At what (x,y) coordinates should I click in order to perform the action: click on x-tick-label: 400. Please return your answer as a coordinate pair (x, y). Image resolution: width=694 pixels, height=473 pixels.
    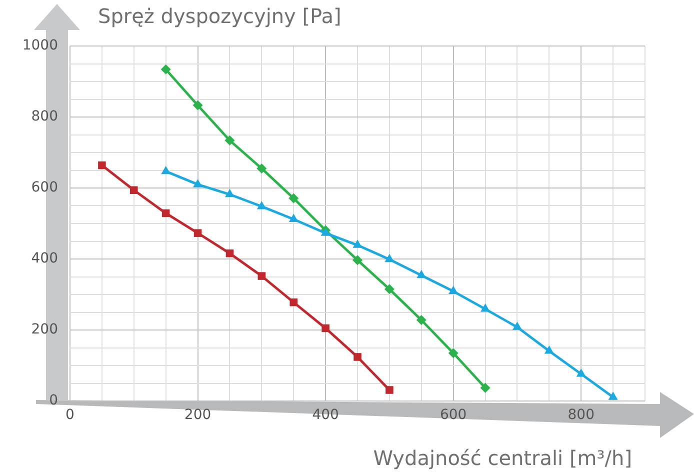
    Looking at the image, I should click on (325, 415).